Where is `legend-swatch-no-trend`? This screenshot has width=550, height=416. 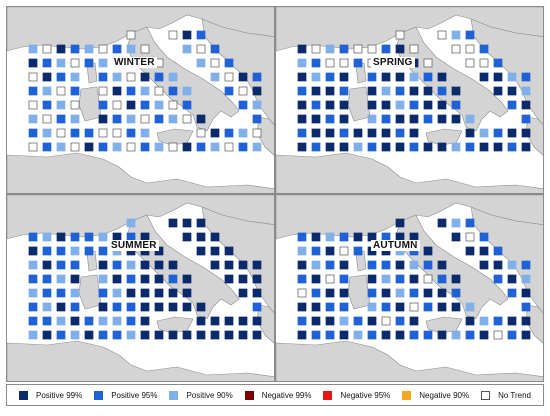 legend-swatch-no-trend is located at coordinates (486, 395).